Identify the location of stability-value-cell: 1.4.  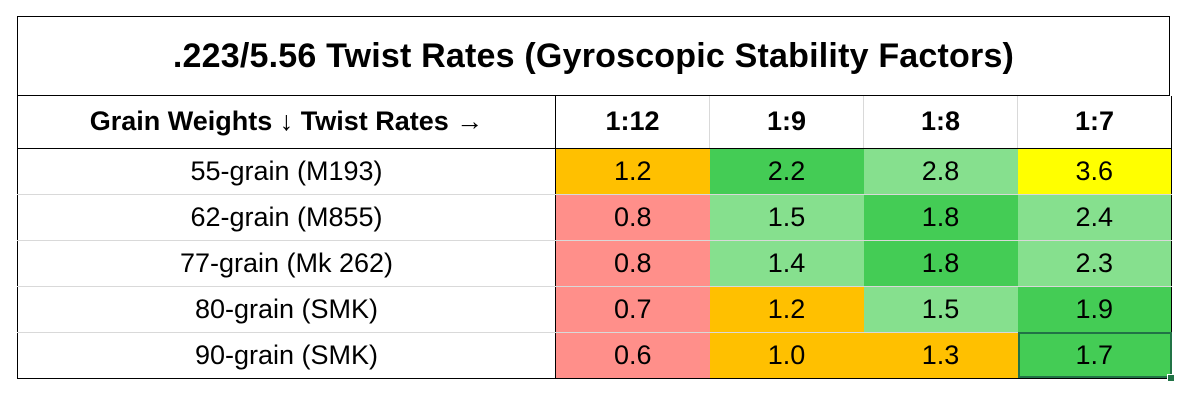
(786, 263).